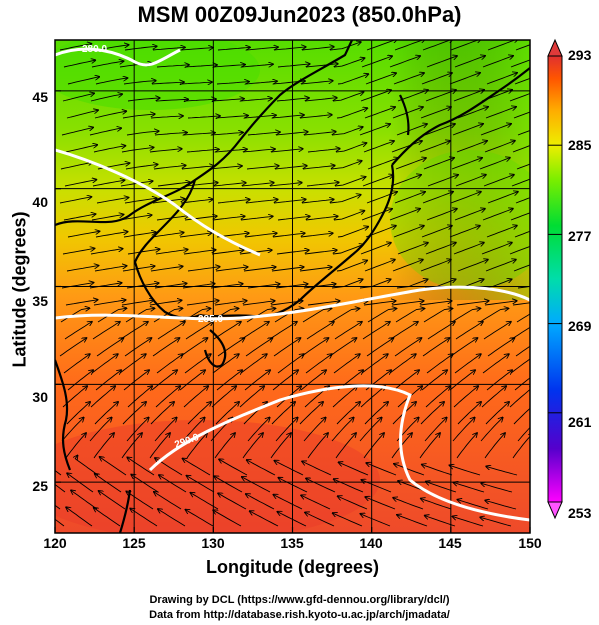 The image size is (599, 625). Describe the element at coordinates (40, 397) in the screenshot. I see `y-tick-30: 30` at that location.